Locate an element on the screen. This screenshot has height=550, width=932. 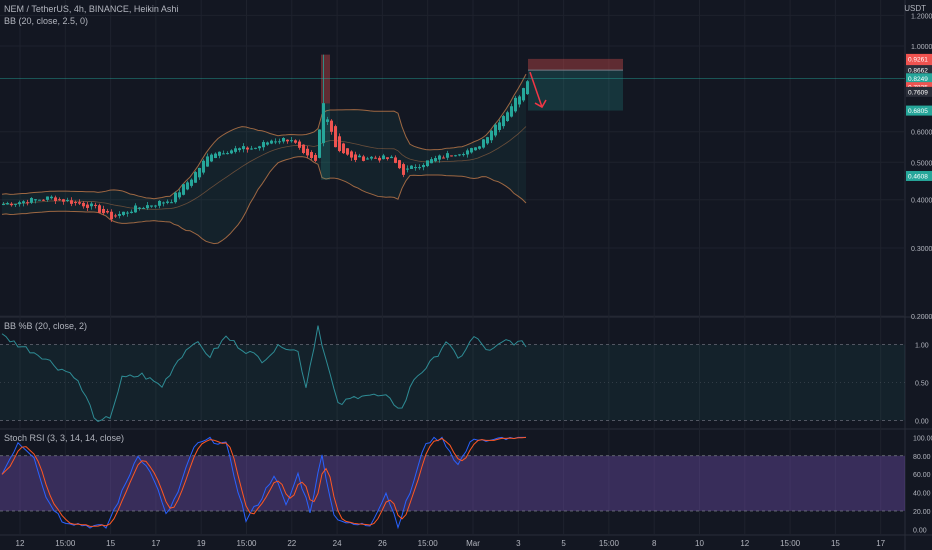
price-tick-label: 0.5000 is located at coordinates (921, 163).